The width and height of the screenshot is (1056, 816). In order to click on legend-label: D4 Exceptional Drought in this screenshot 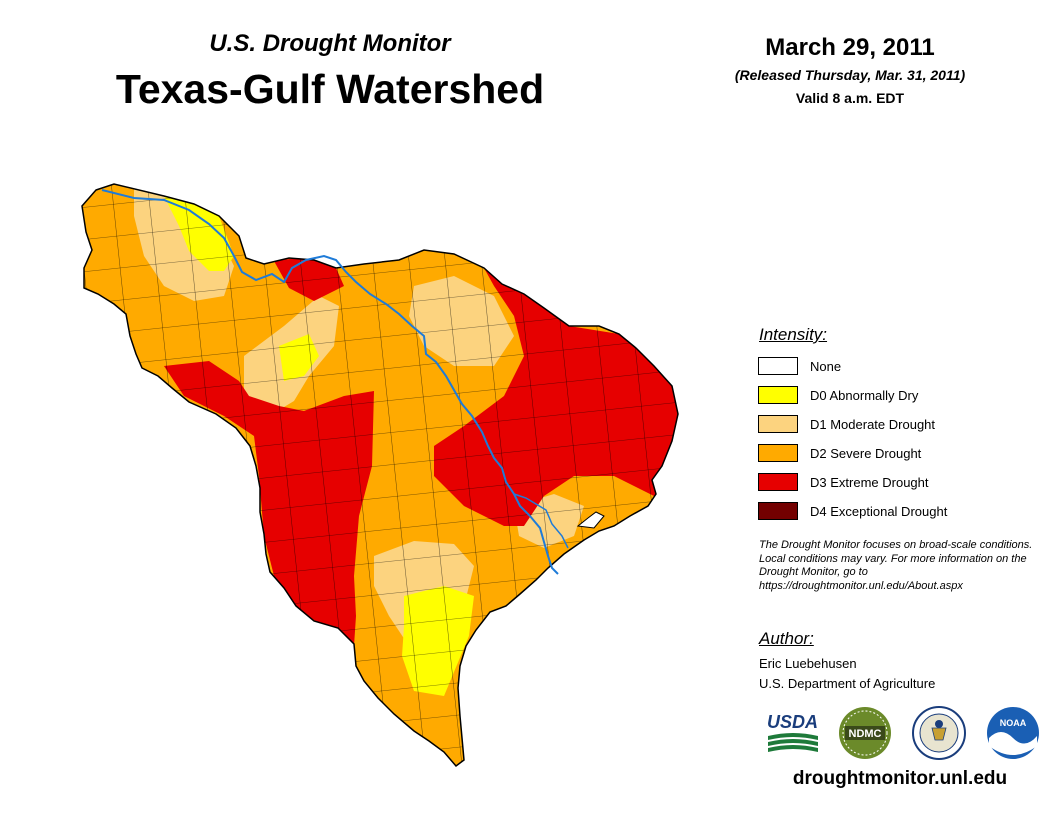, I will do `click(879, 511)`.